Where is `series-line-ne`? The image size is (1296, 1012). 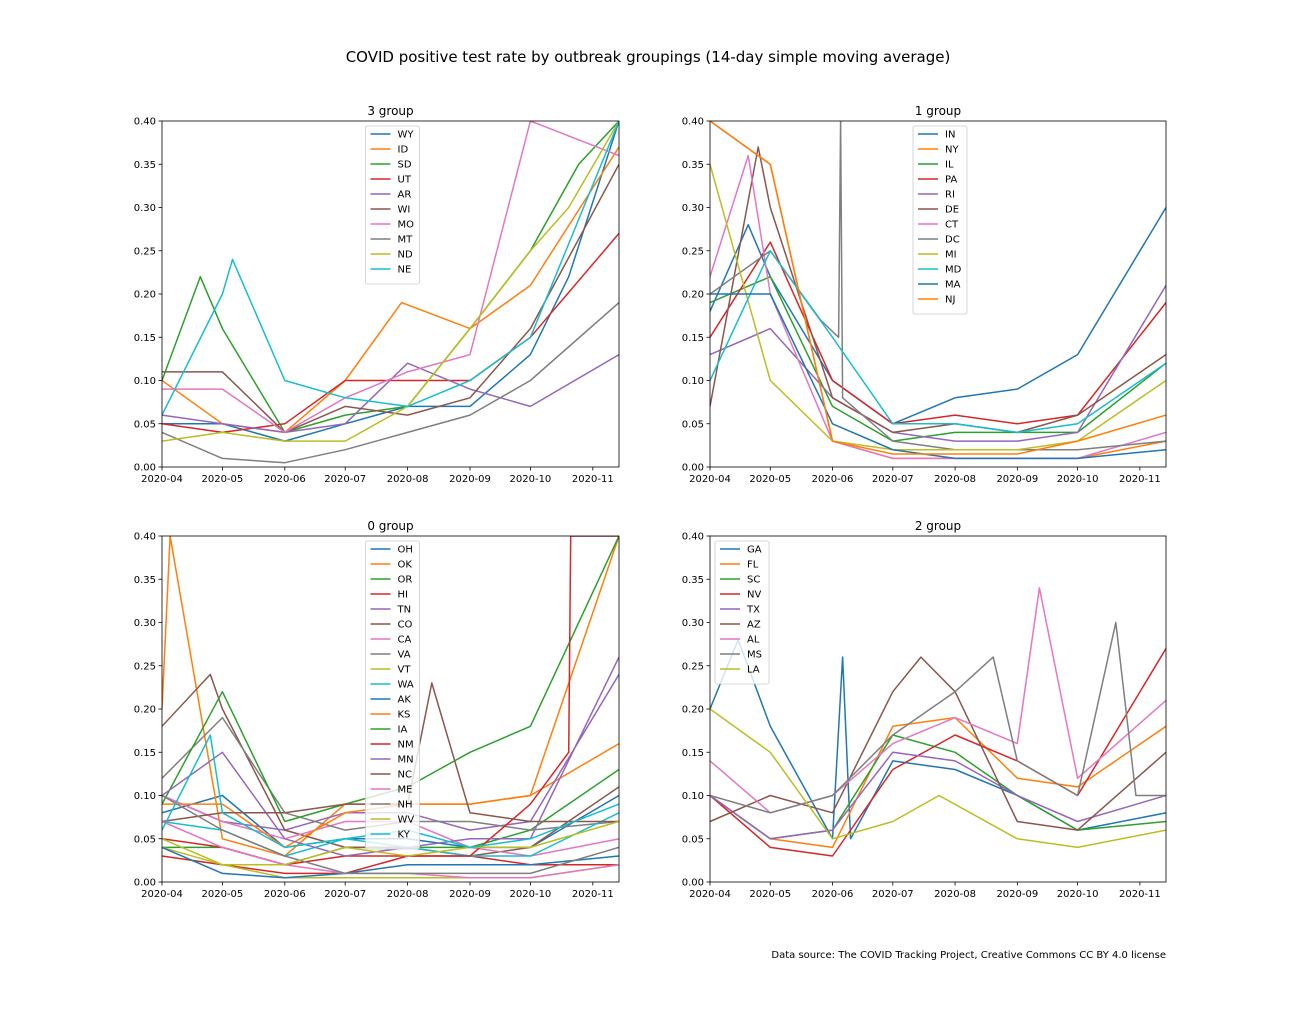 series-line-ne is located at coordinates (390, 268).